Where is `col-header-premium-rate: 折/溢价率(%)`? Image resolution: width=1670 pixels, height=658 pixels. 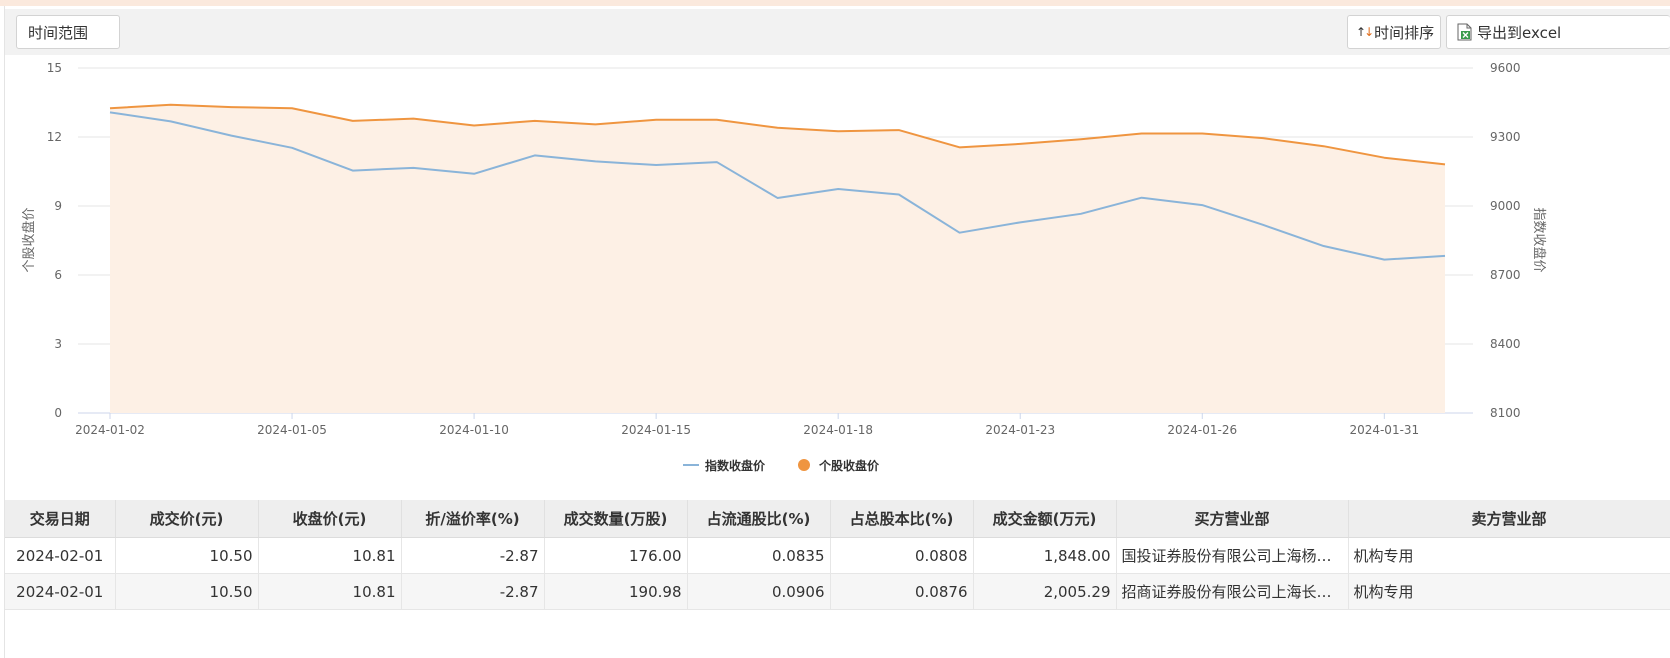 col-header-premium-rate: 折/溢价率(%) is located at coordinates (473, 519).